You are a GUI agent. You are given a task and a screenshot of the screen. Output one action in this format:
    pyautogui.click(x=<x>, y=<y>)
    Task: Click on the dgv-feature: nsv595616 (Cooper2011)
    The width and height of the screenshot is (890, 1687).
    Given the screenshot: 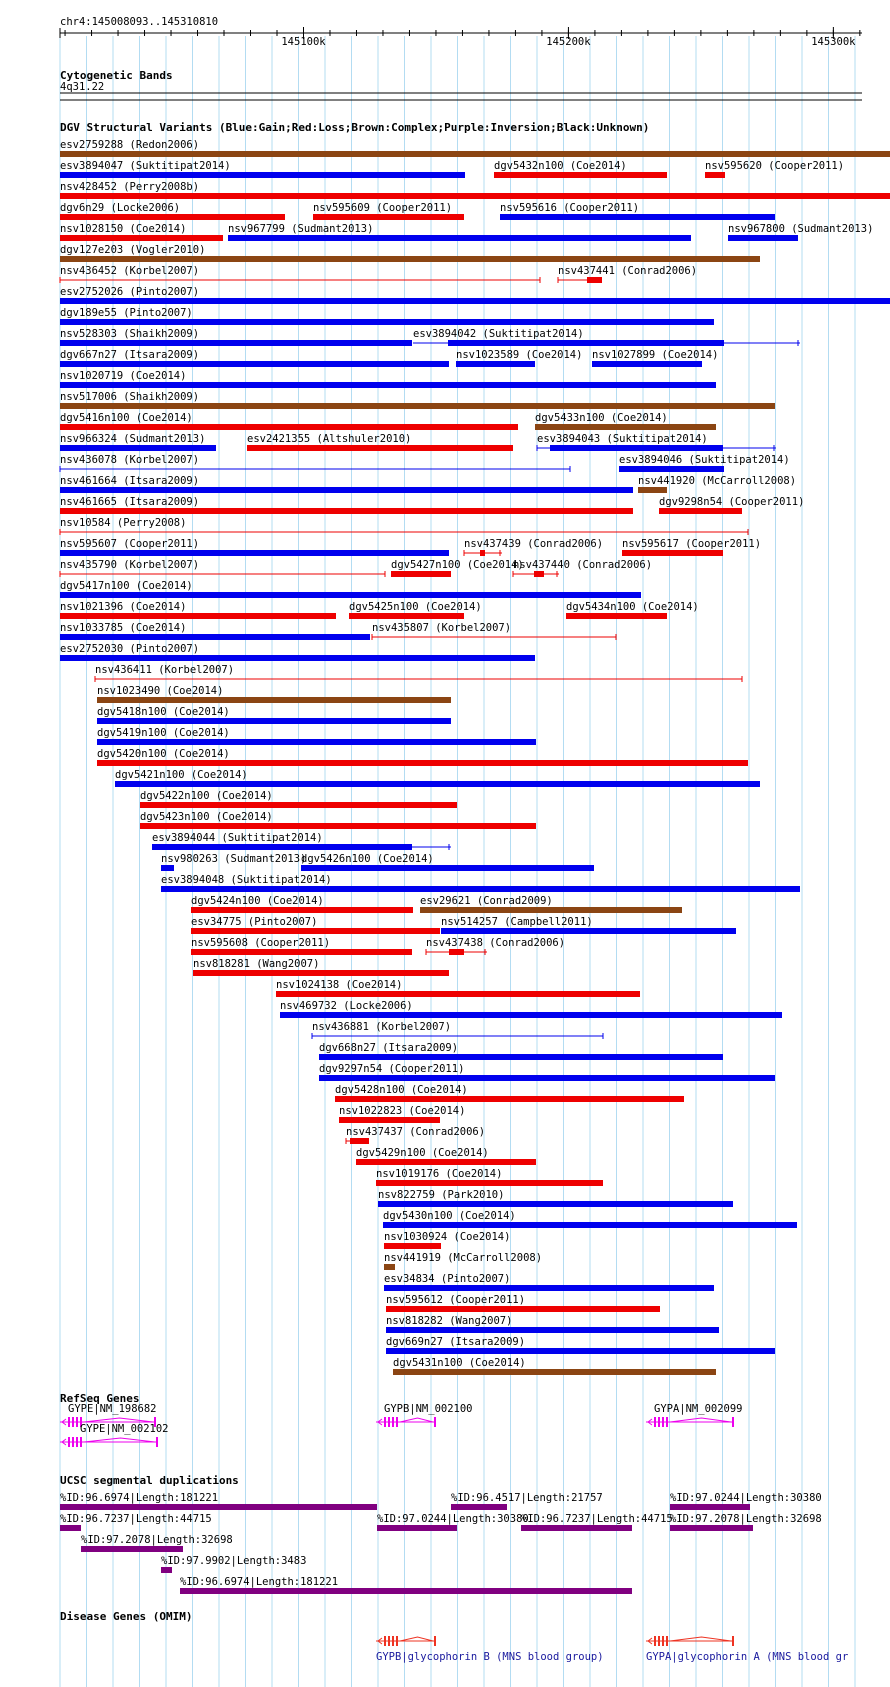 What is the action you would take?
    pyautogui.click(x=637, y=211)
    